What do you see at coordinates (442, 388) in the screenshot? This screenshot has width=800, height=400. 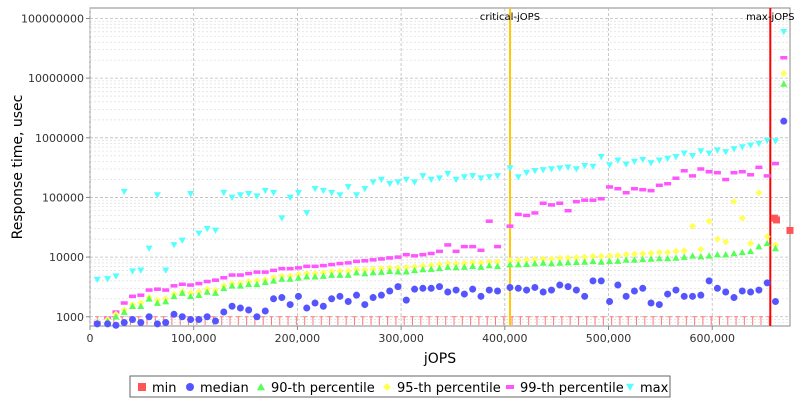 I see `legend-item-95-th-percentile: 95-th percentile` at bounding box center [442, 388].